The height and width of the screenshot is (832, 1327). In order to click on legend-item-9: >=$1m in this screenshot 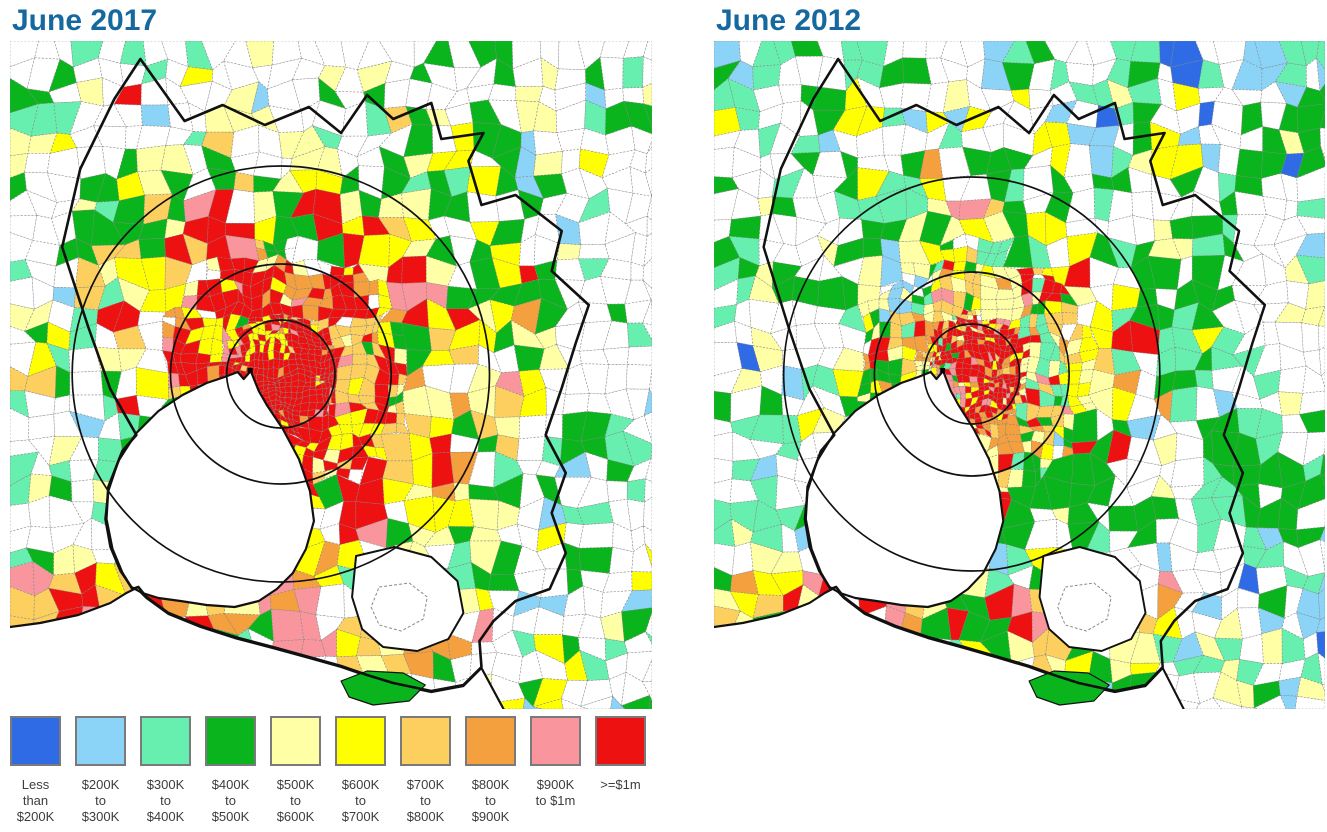, I will do `click(620, 754)`.